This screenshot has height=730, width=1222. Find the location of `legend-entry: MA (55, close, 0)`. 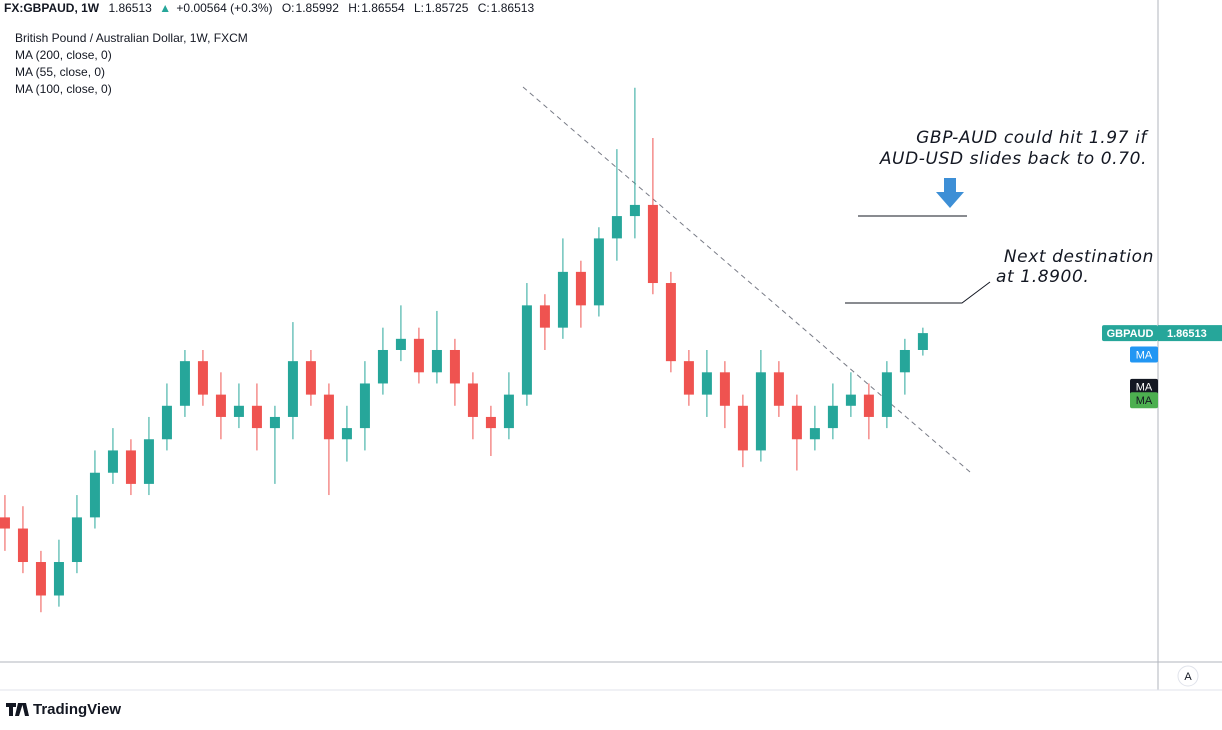

legend-entry: MA (55, close, 0) is located at coordinates (60, 72).